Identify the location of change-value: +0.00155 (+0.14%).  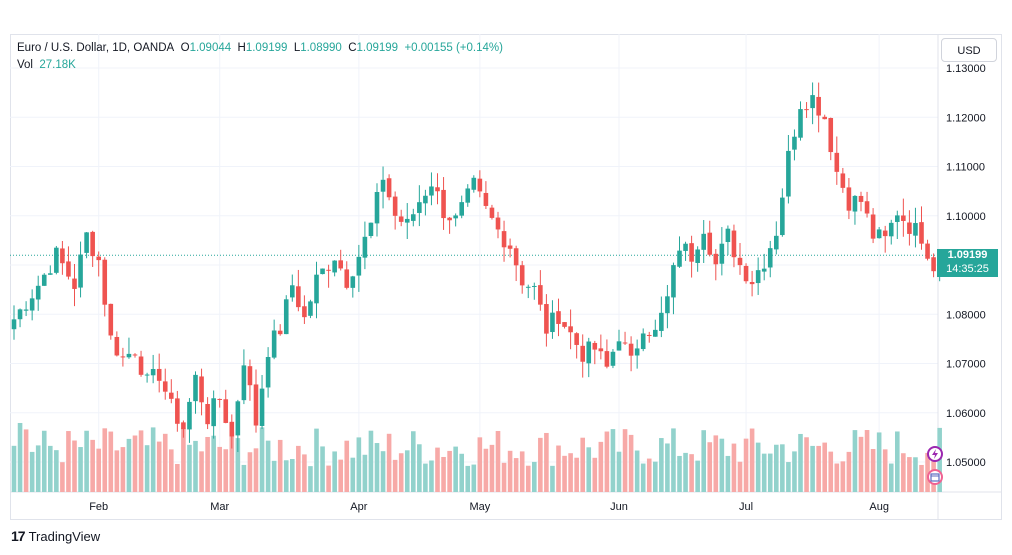
(453, 48).